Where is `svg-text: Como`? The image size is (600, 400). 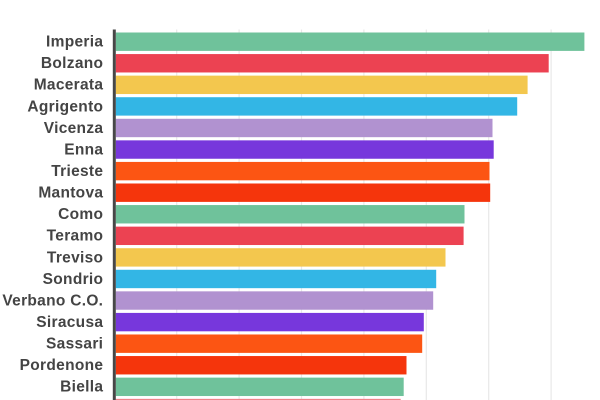
svg-text: Como is located at coordinates (80, 214).